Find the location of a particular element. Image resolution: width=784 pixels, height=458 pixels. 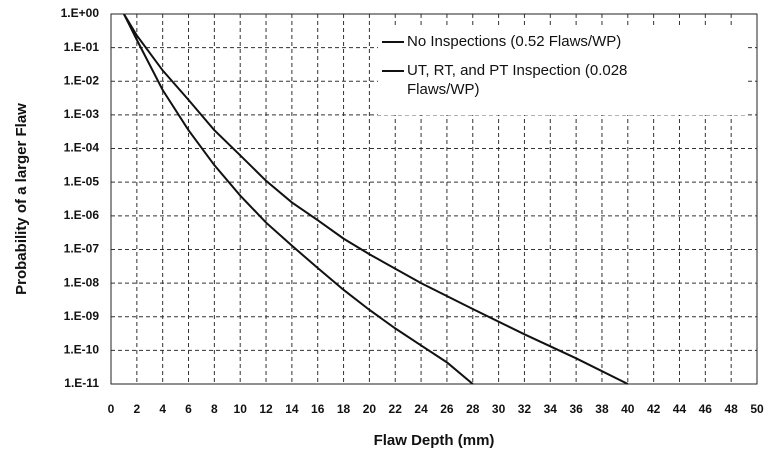

x-tick-label: 50 is located at coordinates (757, 409).